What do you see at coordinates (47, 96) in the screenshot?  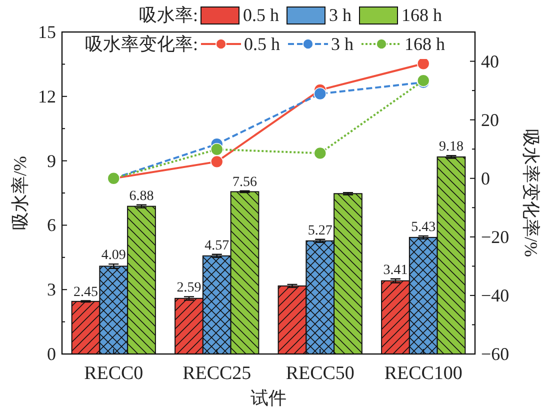 I see `y-tick-label: 12` at bounding box center [47, 96].